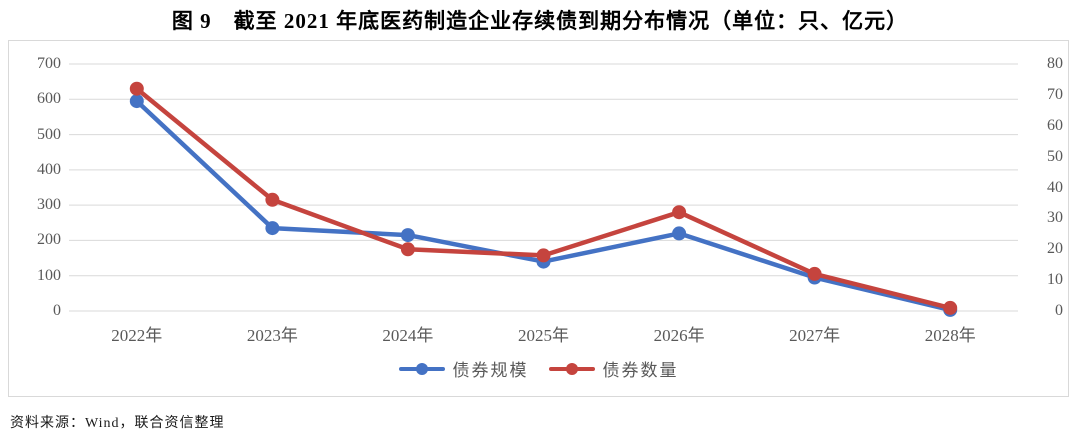  I want to click on y-axis-left-tick: 600, so click(49, 99).